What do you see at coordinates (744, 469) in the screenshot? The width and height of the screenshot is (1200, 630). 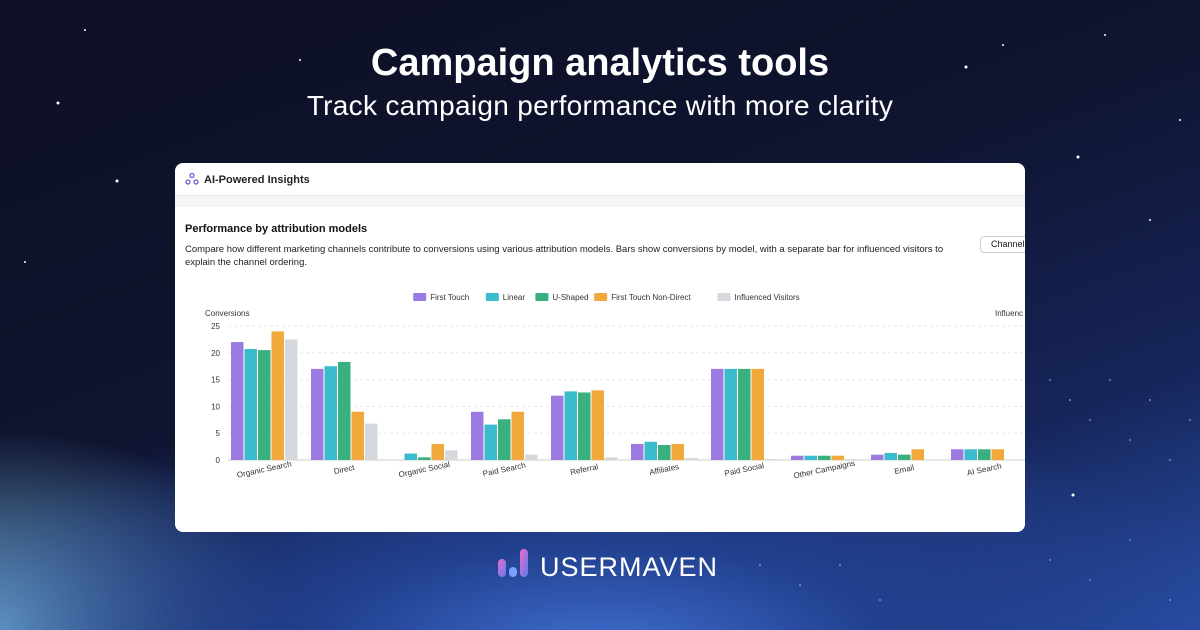 I see `x-tick-label: Paid Social` at bounding box center [744, 469].